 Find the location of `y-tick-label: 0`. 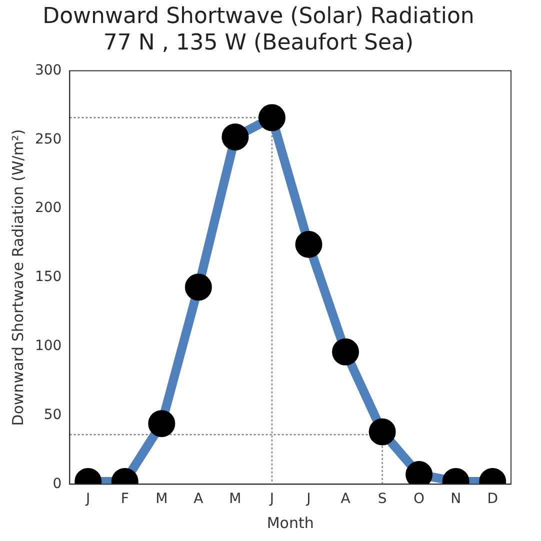

y-tick-label: 0 is located at coordinates (57, 484).